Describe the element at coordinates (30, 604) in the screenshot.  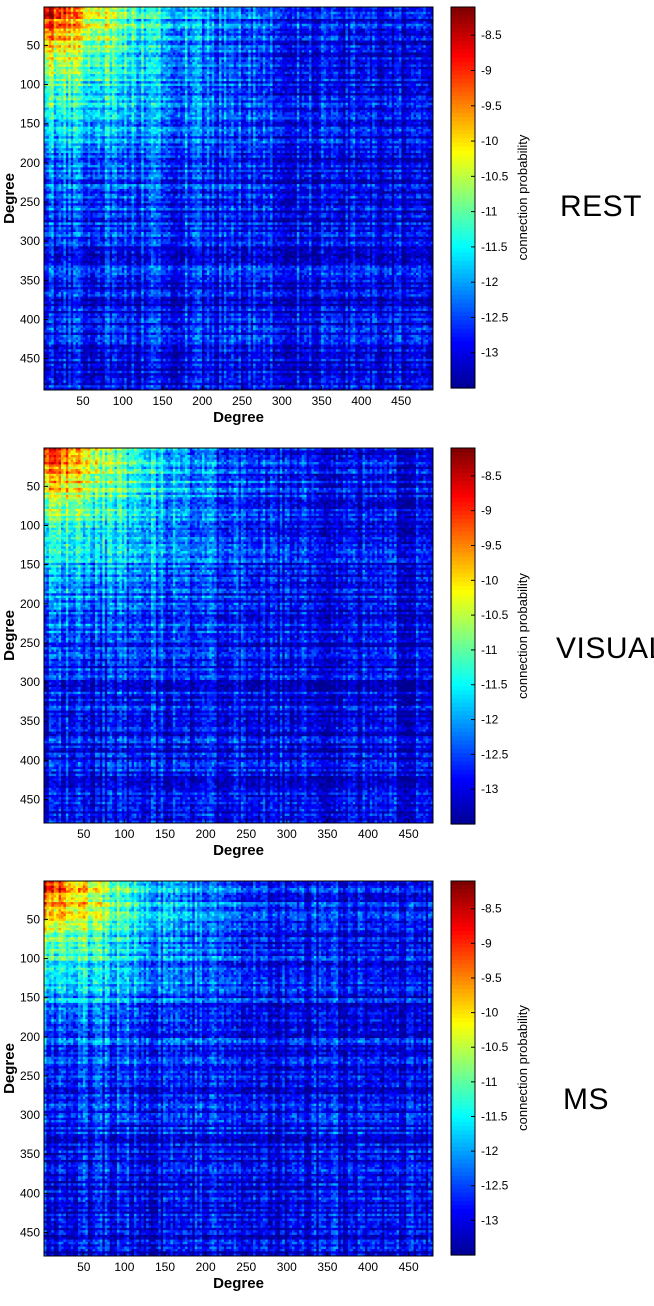
I see `visual-y-tick-label: 200` at that location.